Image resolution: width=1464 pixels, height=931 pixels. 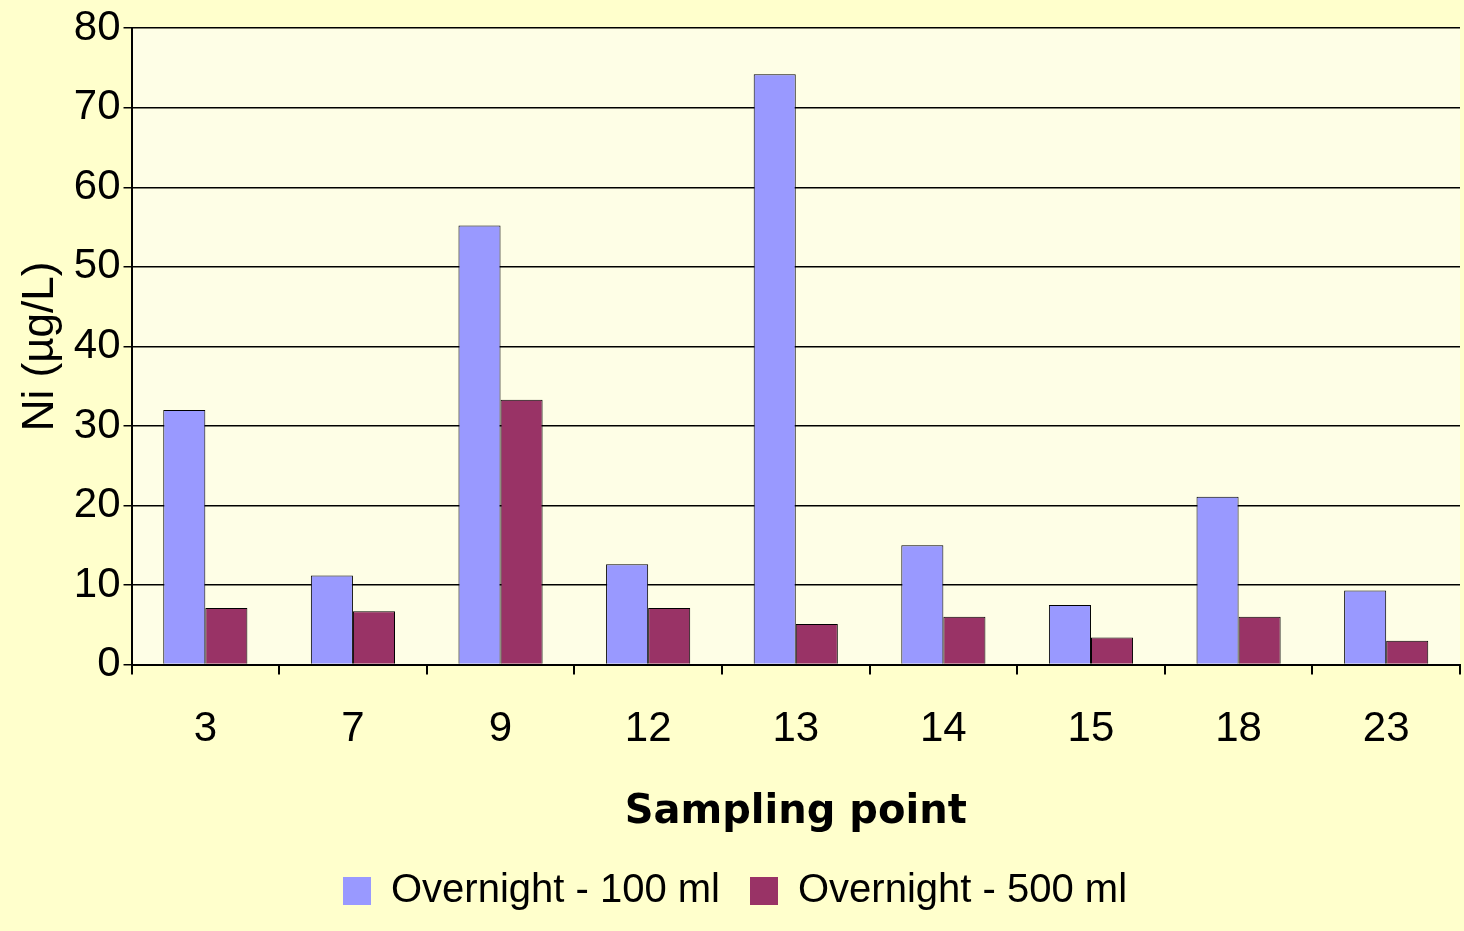 What do you see at coordinates (97, 423) in the screenshot?
I see `y-tick-label: 30` at bounding box center [97, 423].